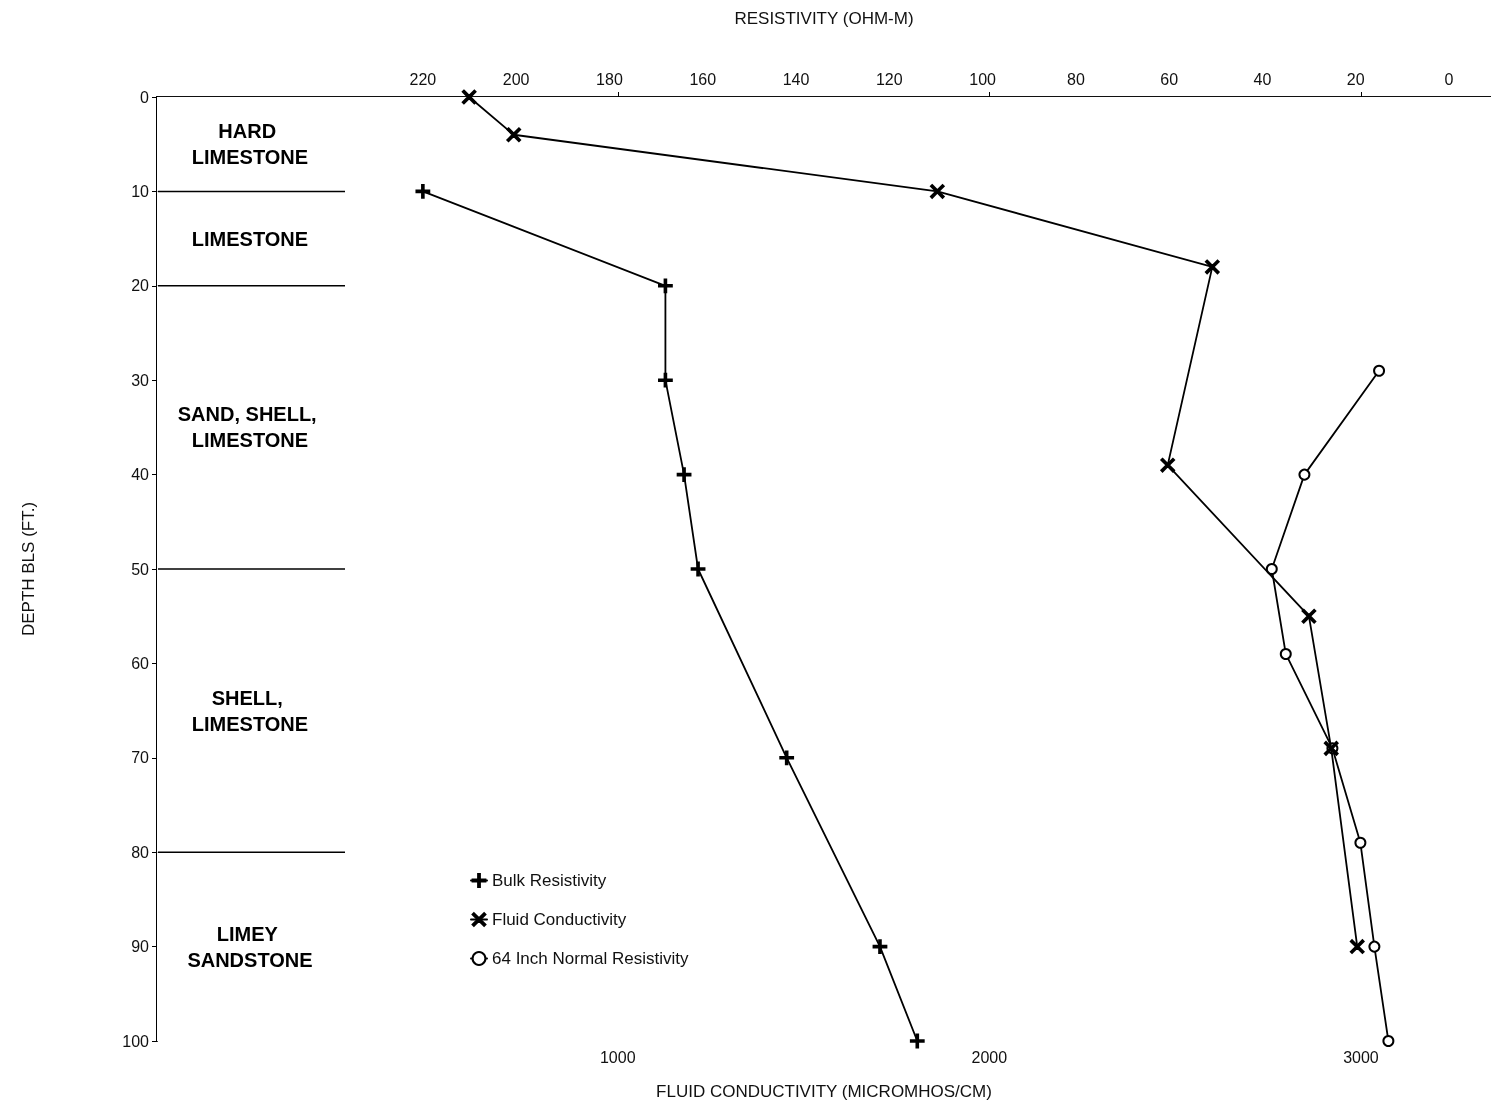 The height and width of the screenshot is (1112, 1491). I want to click on y-tick-label: 50, so click(140, 569).